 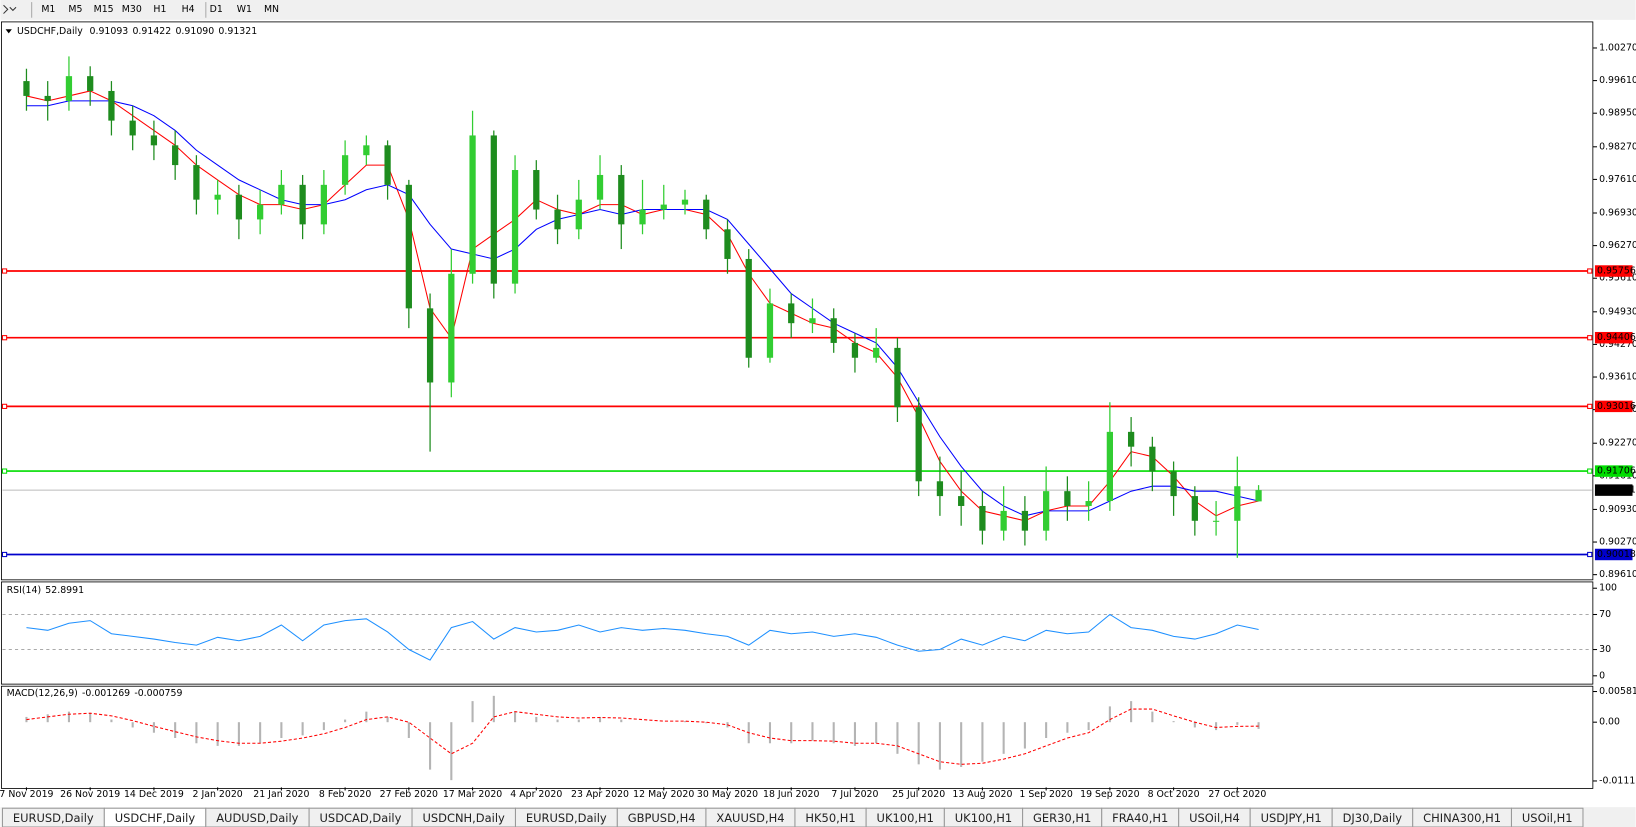 I want to click on x-tick-label: 1 Sep 2020, so click(x=1045, y=794).